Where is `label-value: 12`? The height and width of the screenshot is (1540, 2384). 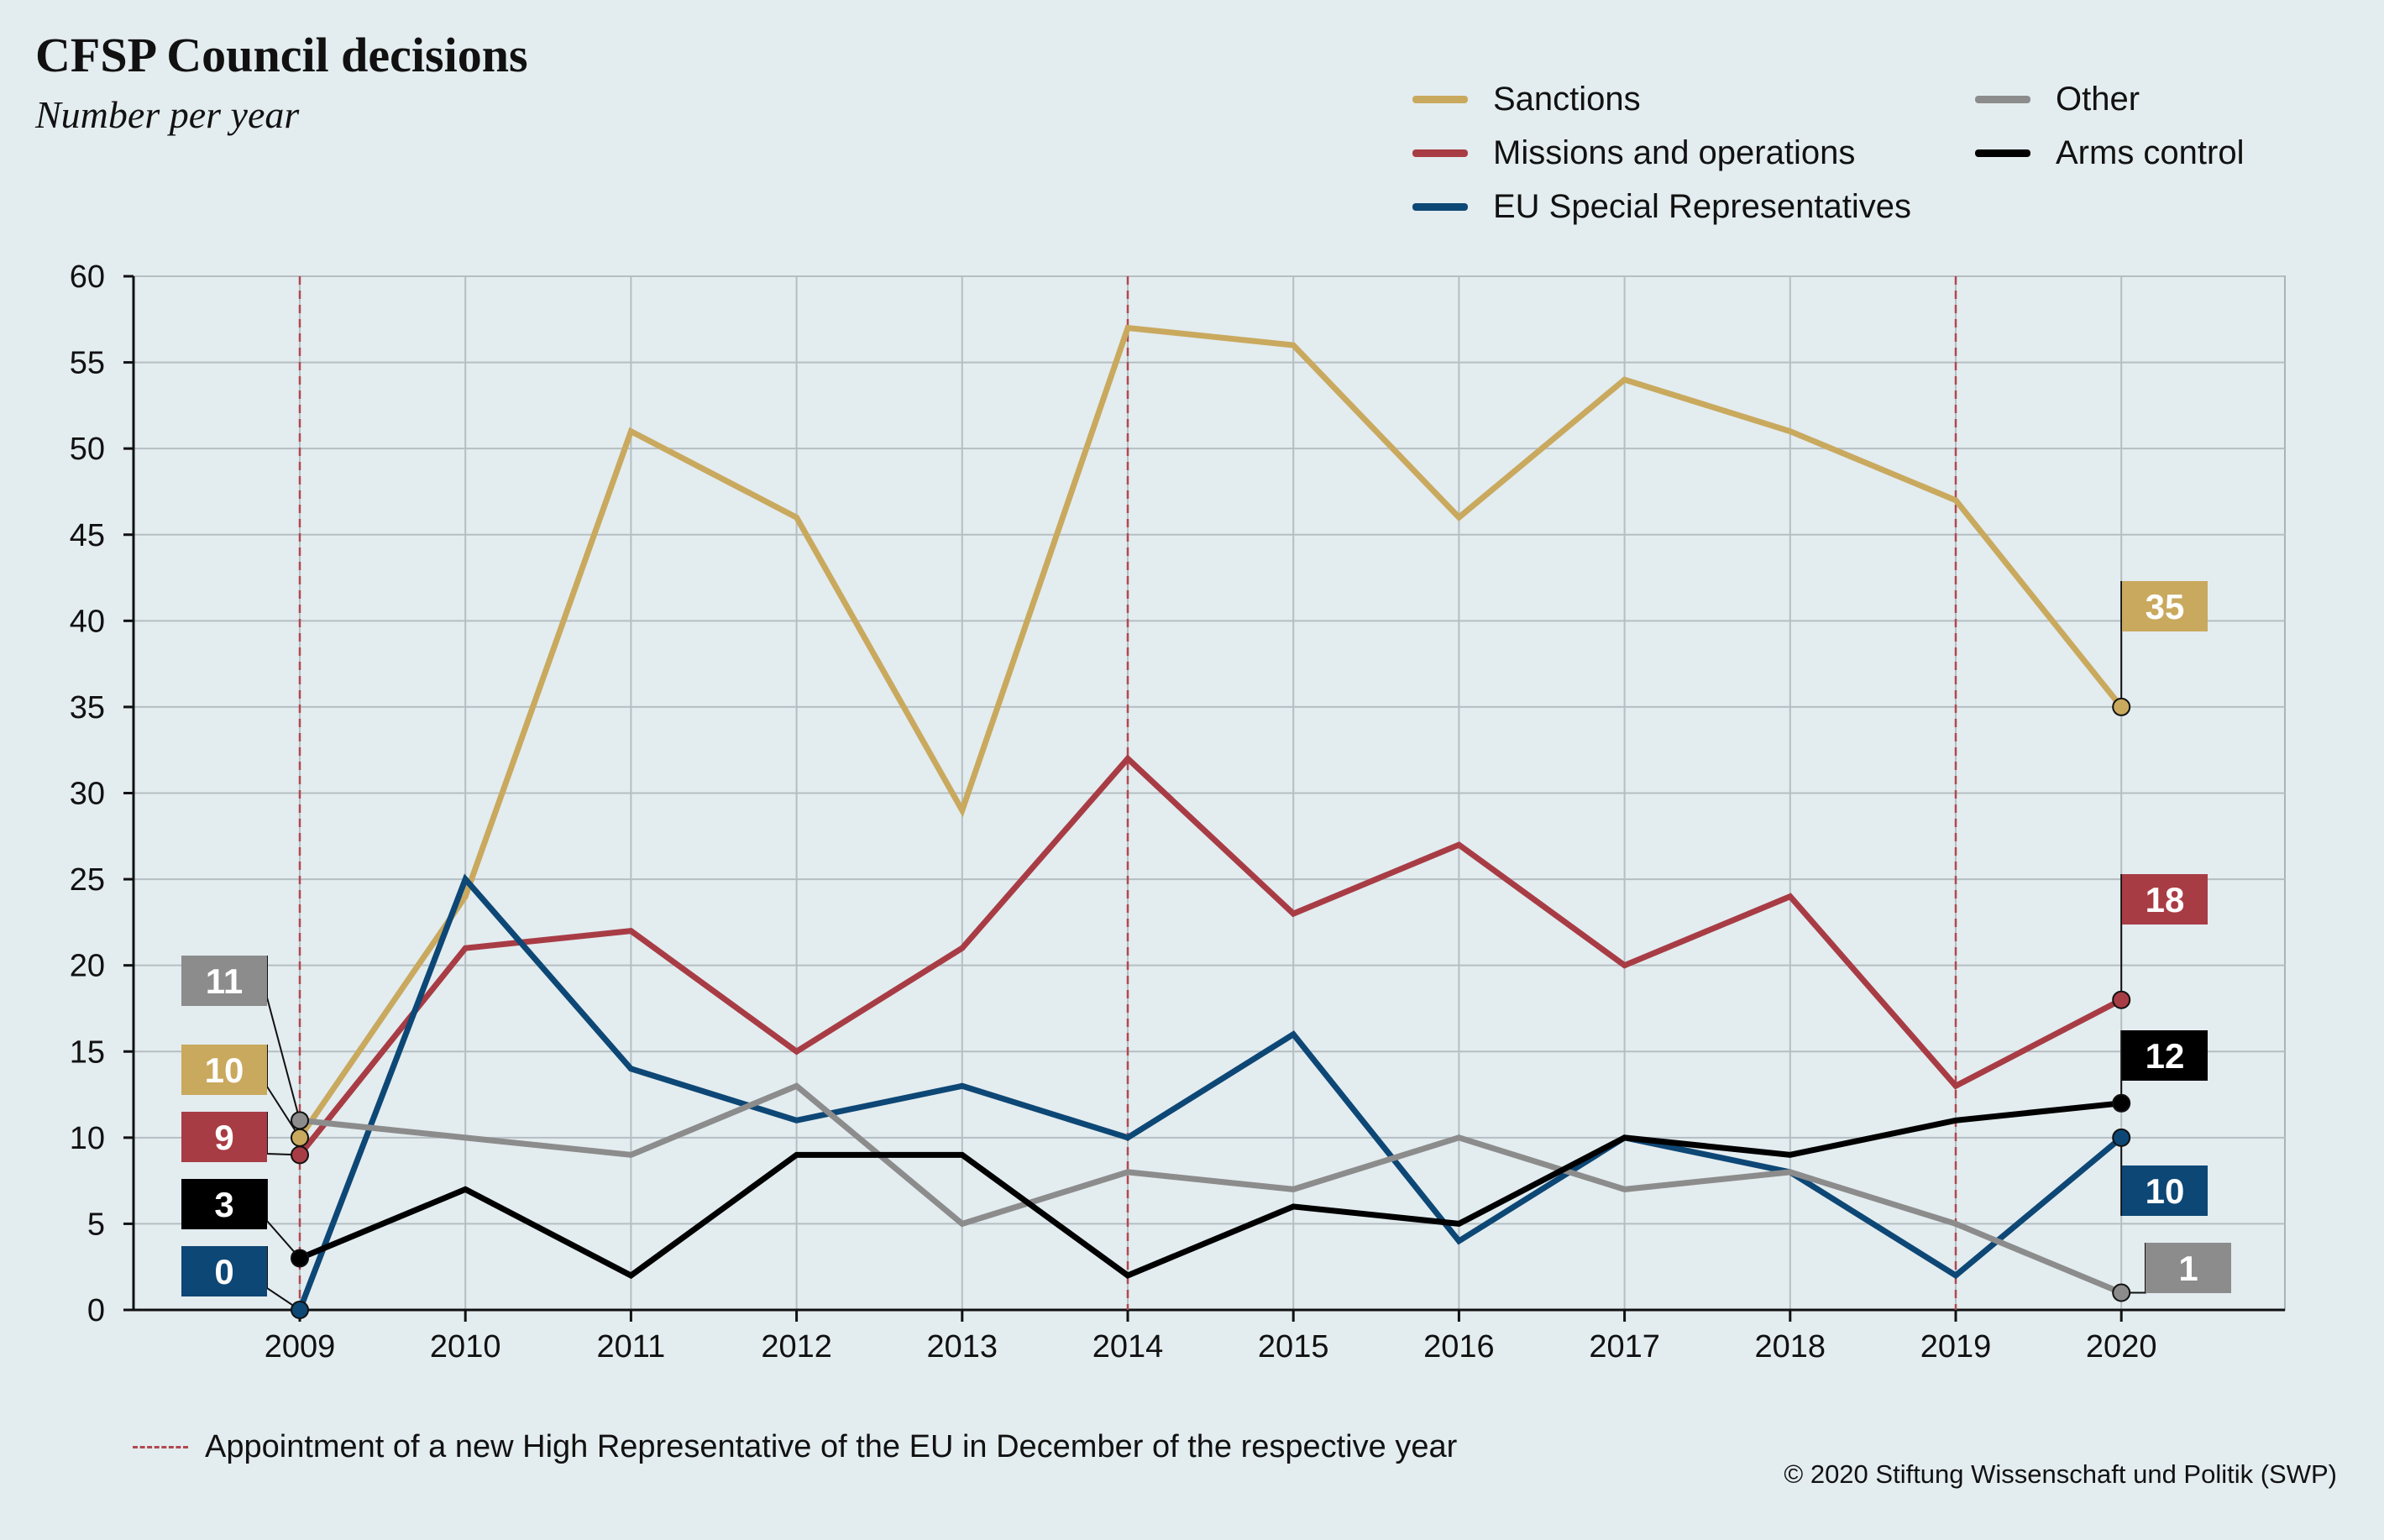
label-value: 12 is located at coordinates (2165, 1056).